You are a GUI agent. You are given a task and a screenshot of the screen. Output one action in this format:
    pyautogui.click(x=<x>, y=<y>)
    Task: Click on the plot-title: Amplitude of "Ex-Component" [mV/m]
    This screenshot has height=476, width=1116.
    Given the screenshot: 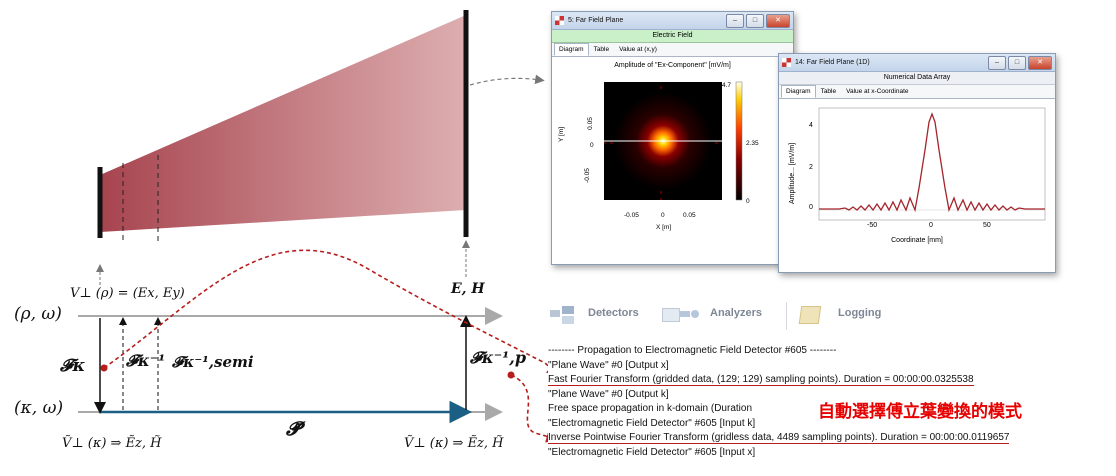 What is the action you would take?
    pyautogui.click(x=672, y=65)
    